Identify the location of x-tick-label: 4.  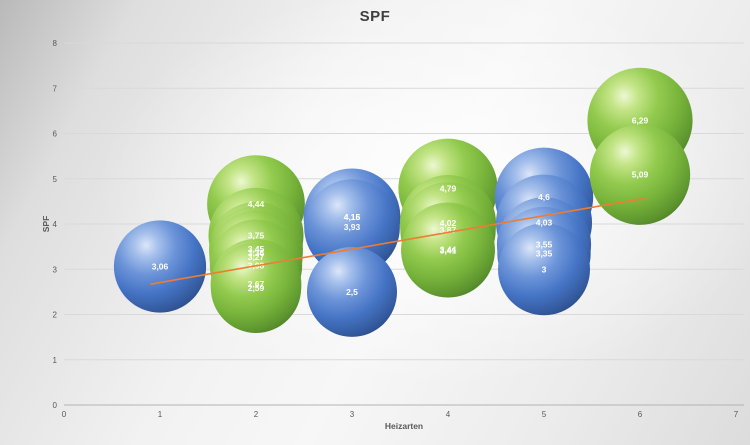
(448, 414).